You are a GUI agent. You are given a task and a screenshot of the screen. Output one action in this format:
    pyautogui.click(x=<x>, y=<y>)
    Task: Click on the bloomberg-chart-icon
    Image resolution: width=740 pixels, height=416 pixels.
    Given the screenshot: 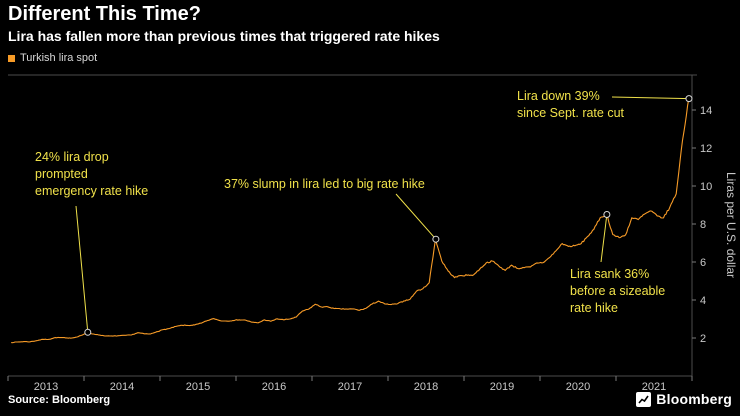 What is the action you would take?
    pyautogui.click(x=644, y=399)
    